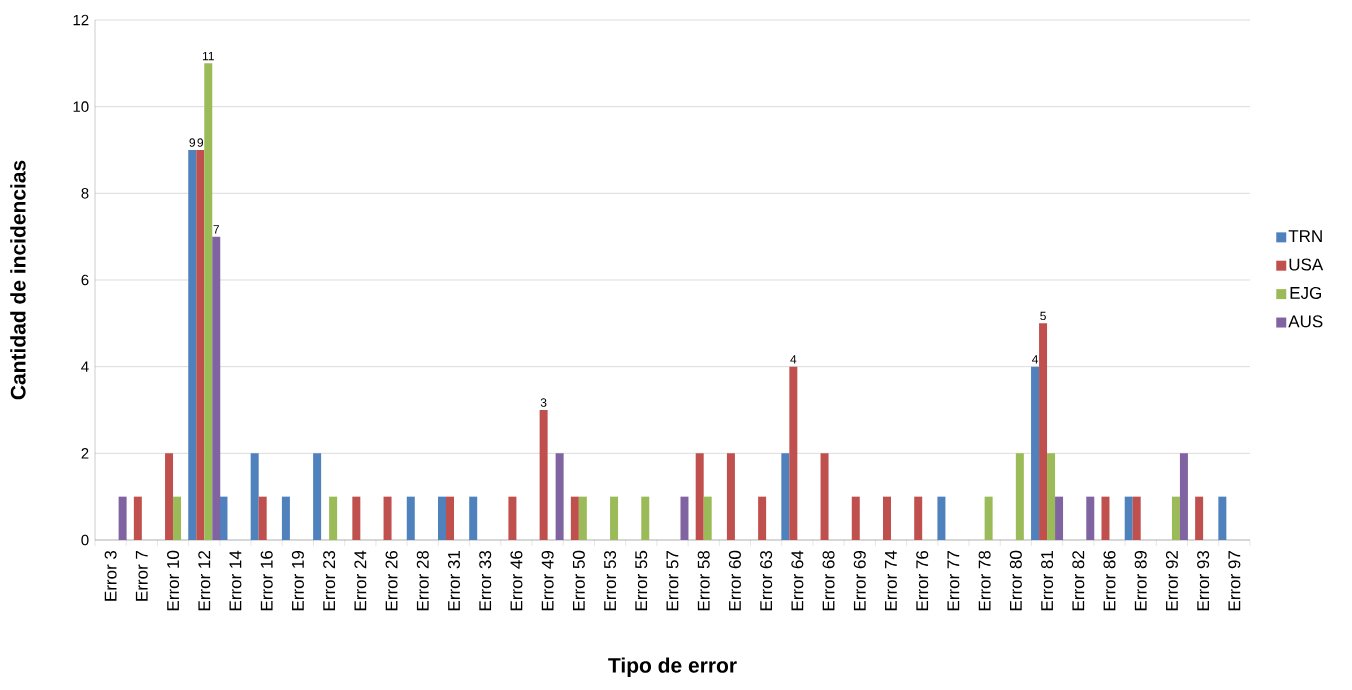 Image resolution: width=1352 pixels, height=690 pixels. What do you see at coordinates (200, 142) in the screenshot?
I see `data-label: 9` at bounding box center [200, 142].